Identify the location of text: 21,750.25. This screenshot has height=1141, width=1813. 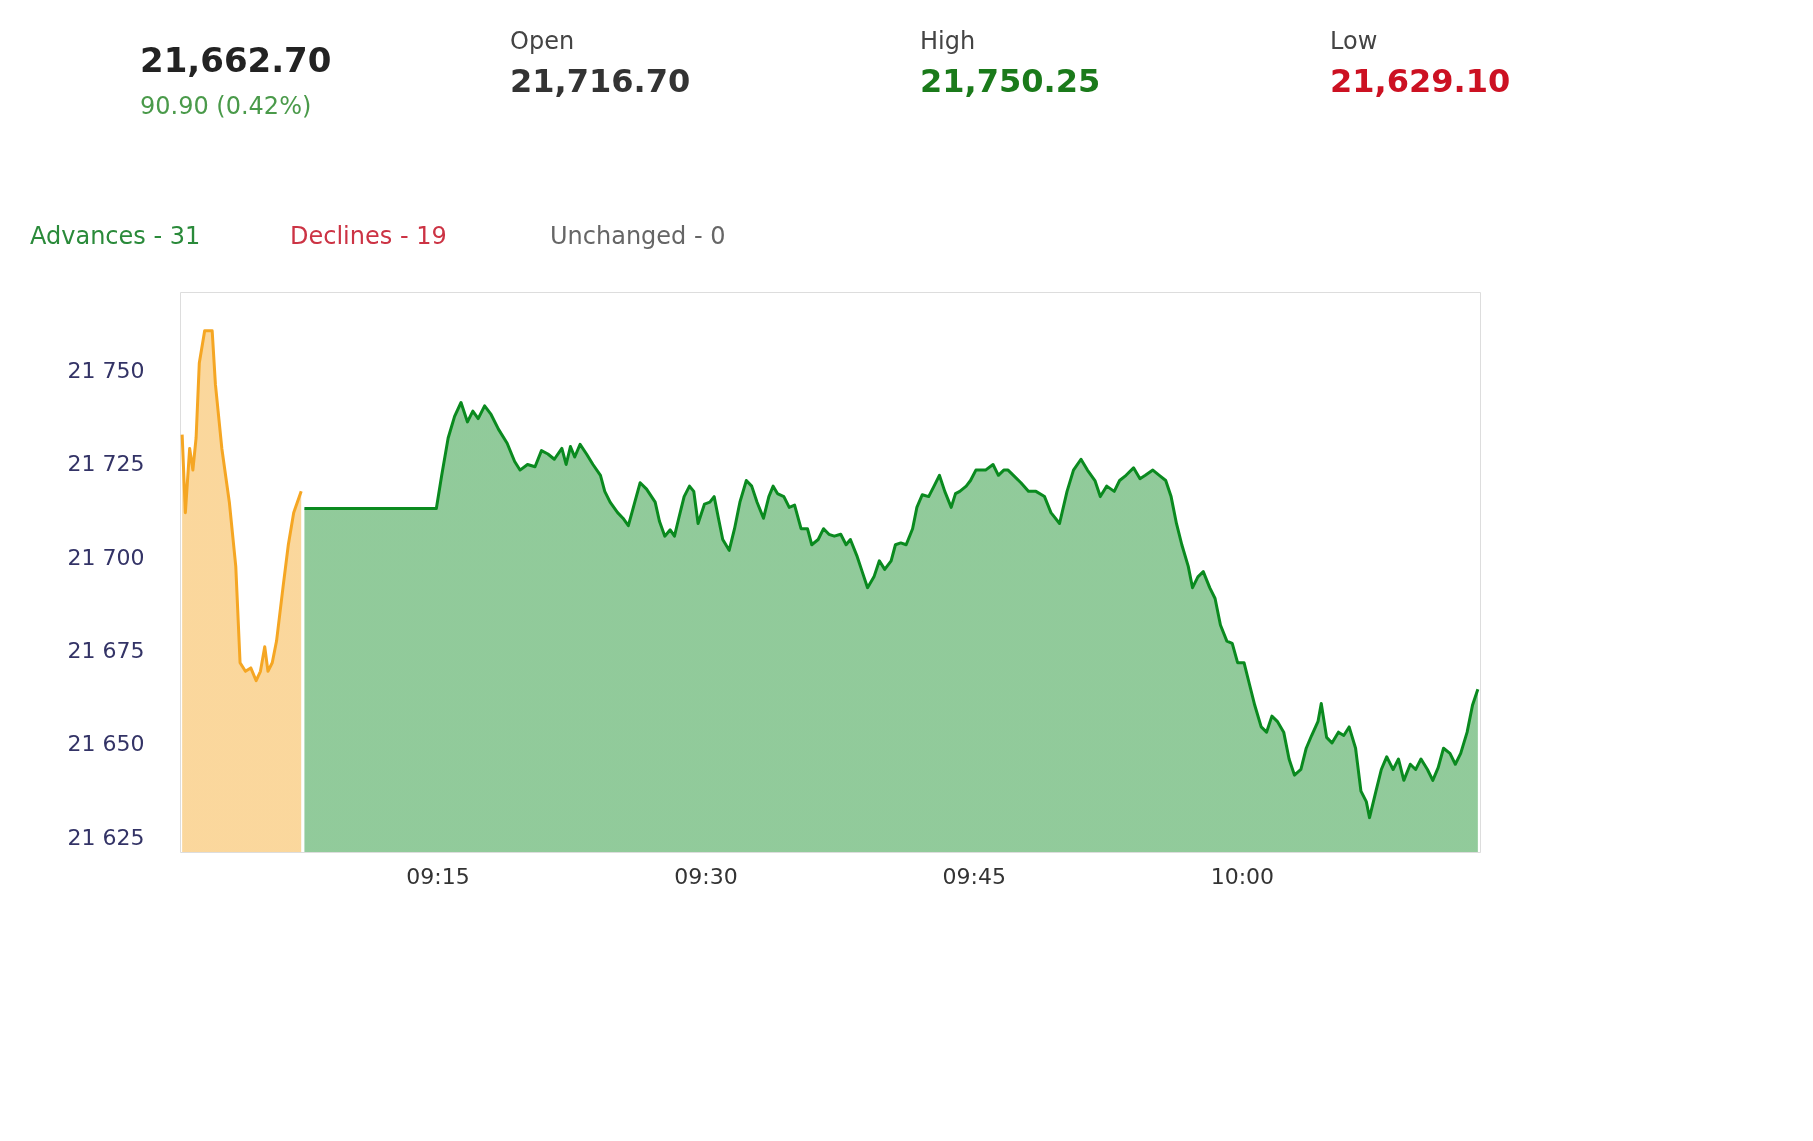
(1010, 81).